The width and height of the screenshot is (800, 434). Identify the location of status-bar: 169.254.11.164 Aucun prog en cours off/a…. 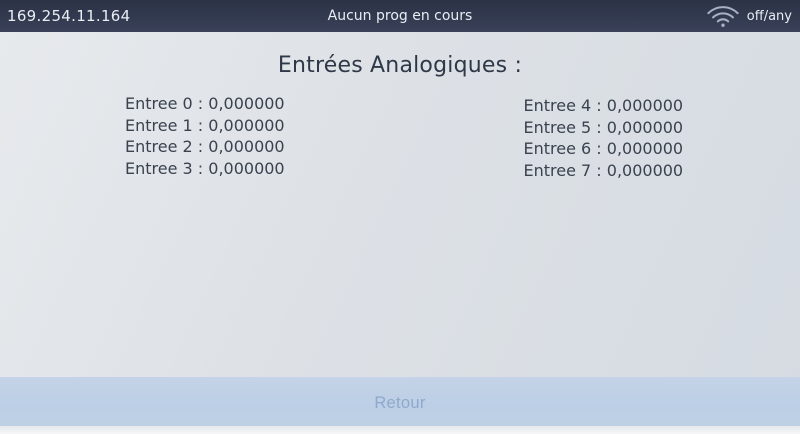
(400, 16).